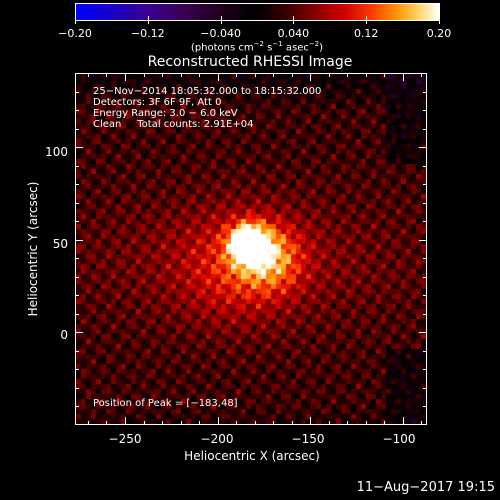 This screenshot has height=500, width=500. Describe the element at coordinates (425, 487) in the screenshot. I see `plot-timestamp: 11−Aug−2017 19:15` at that location.